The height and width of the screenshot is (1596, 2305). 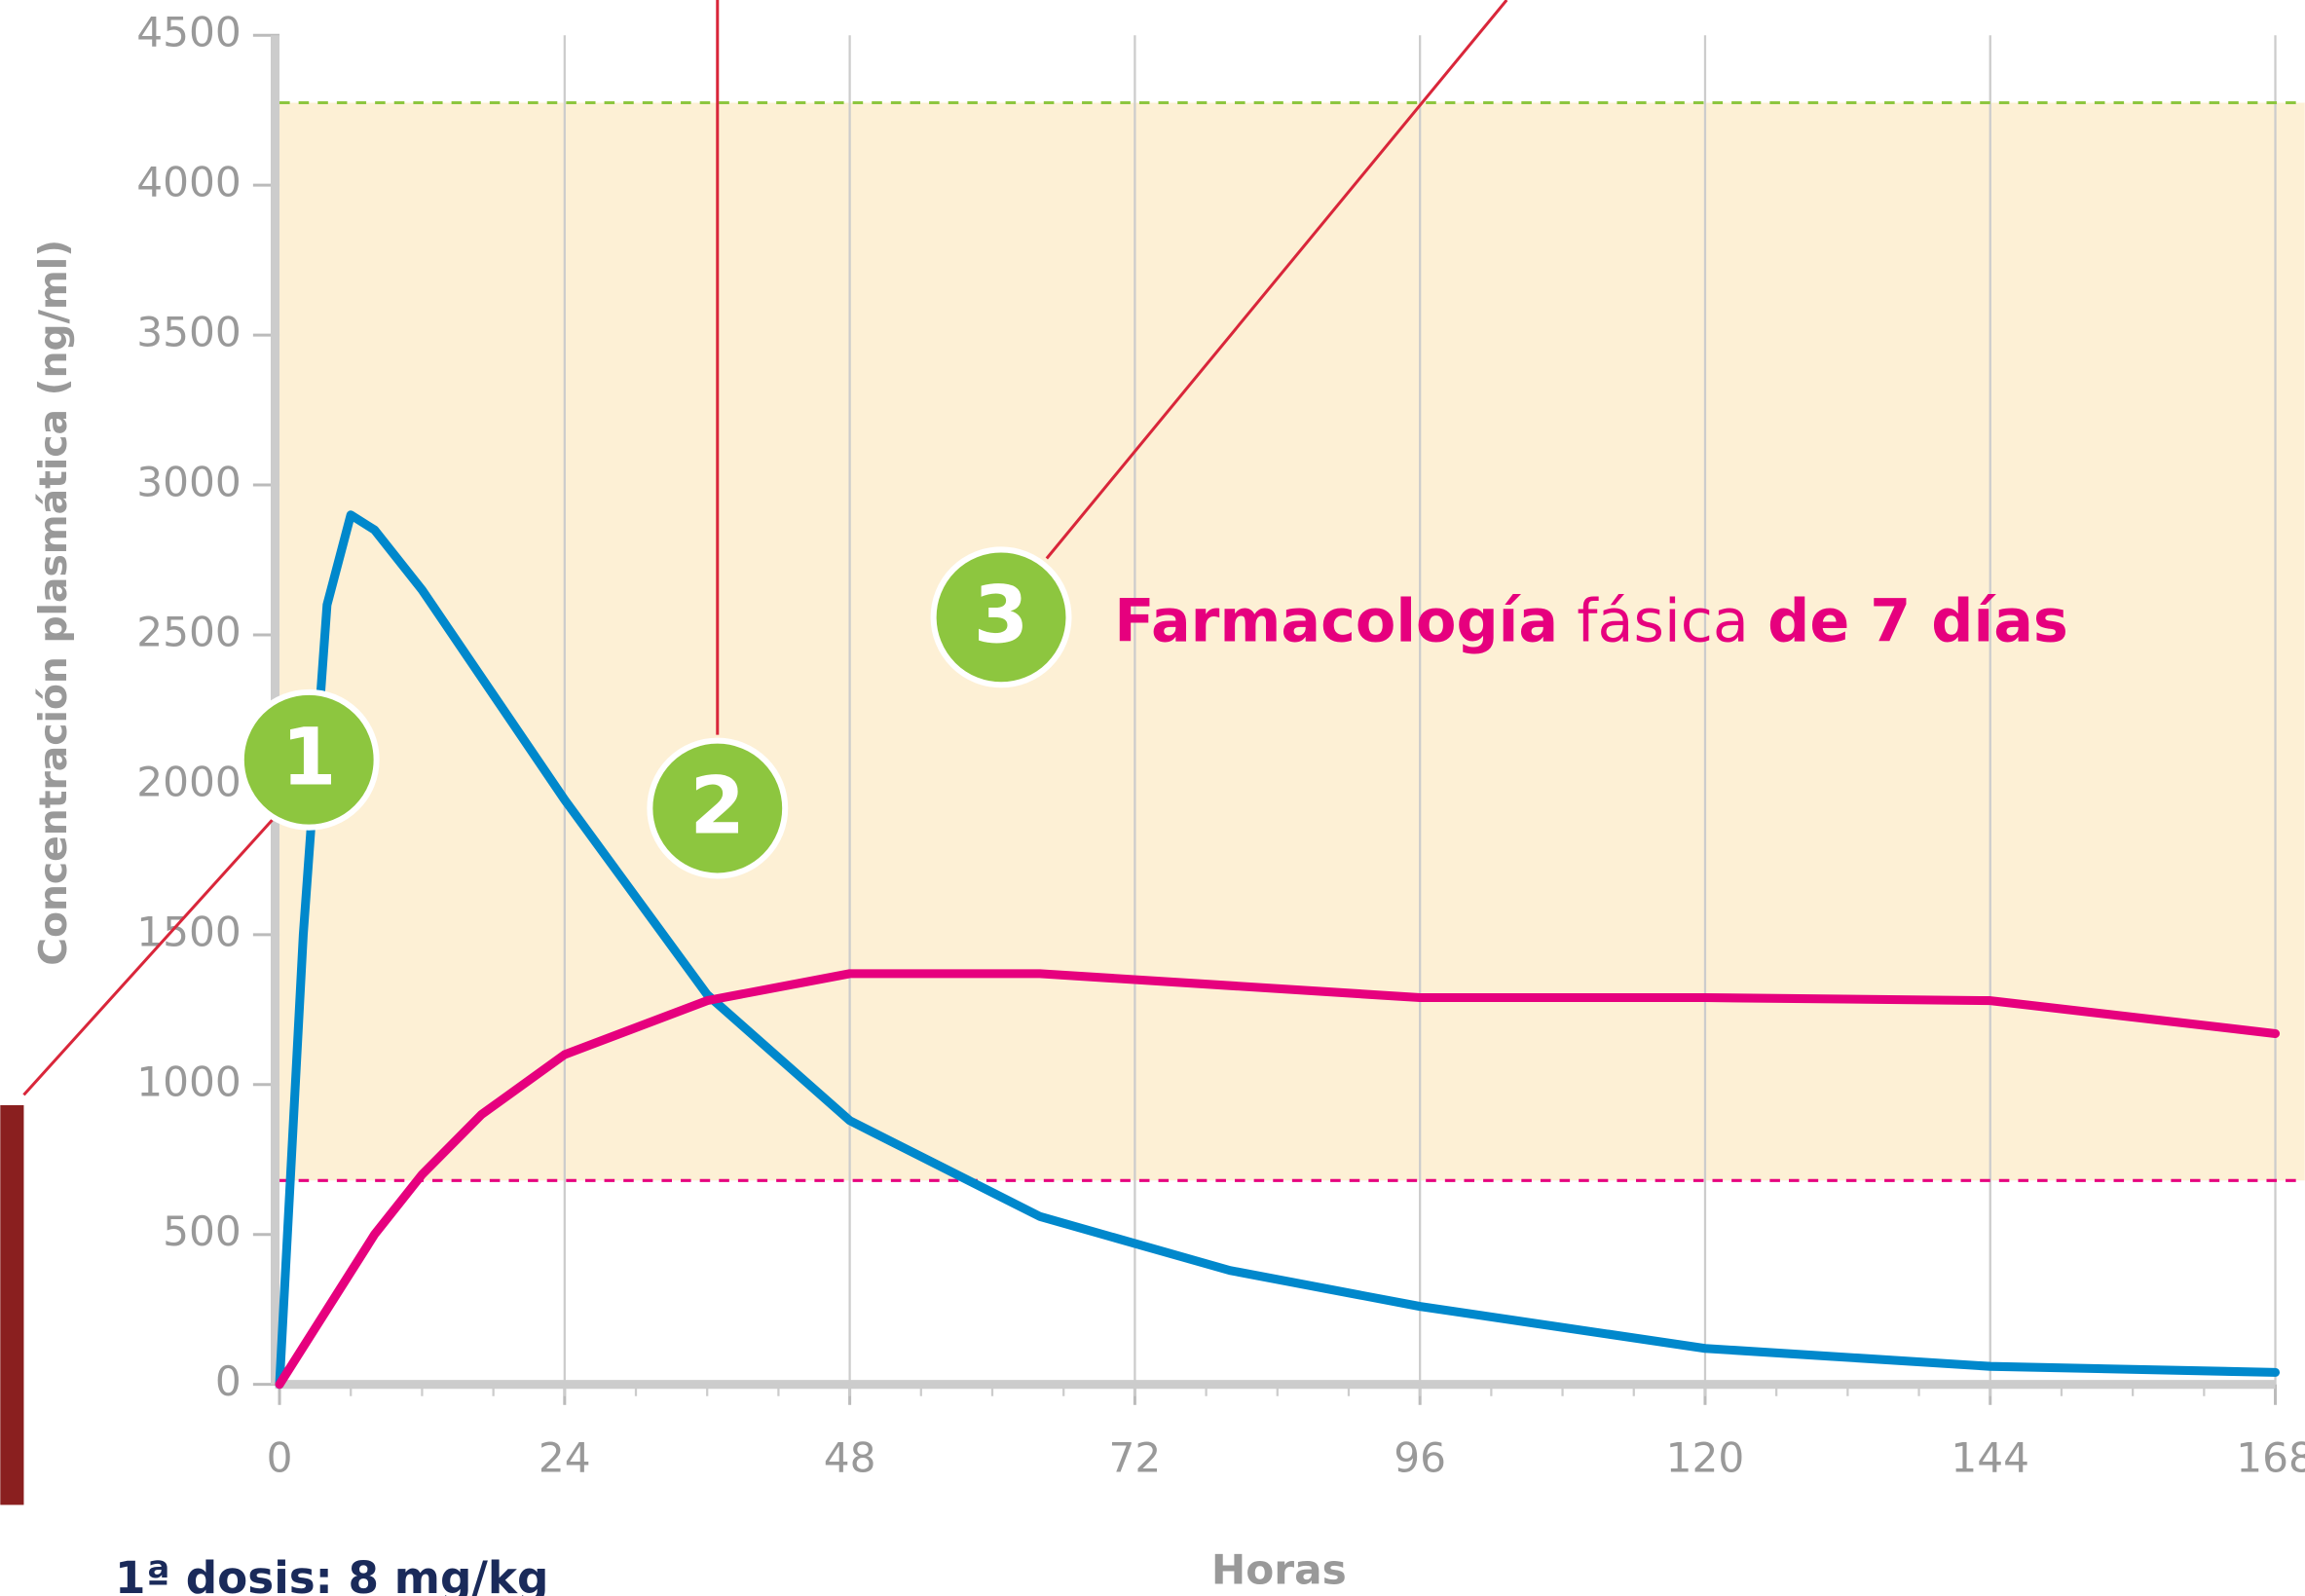 What do you see at coordinates (280, 1458) in the screenshot?
I see `x-tick-label: 0` at bounding box center [280, 1458].